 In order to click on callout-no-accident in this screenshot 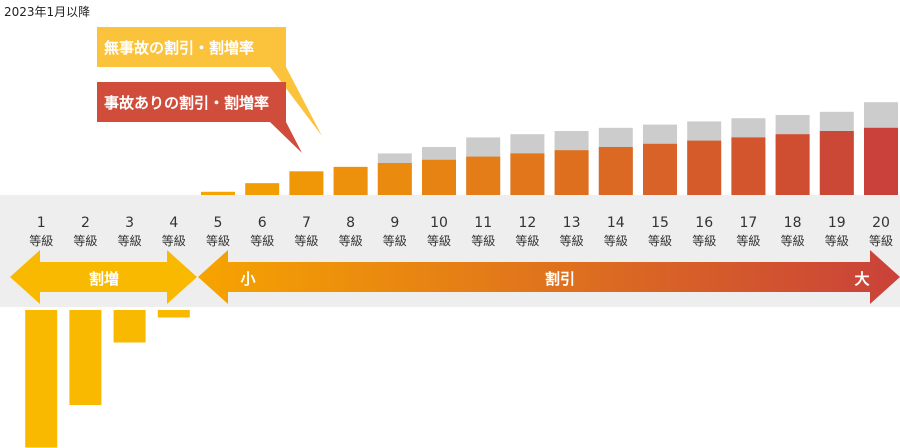, I will do `click(191, 47)`.